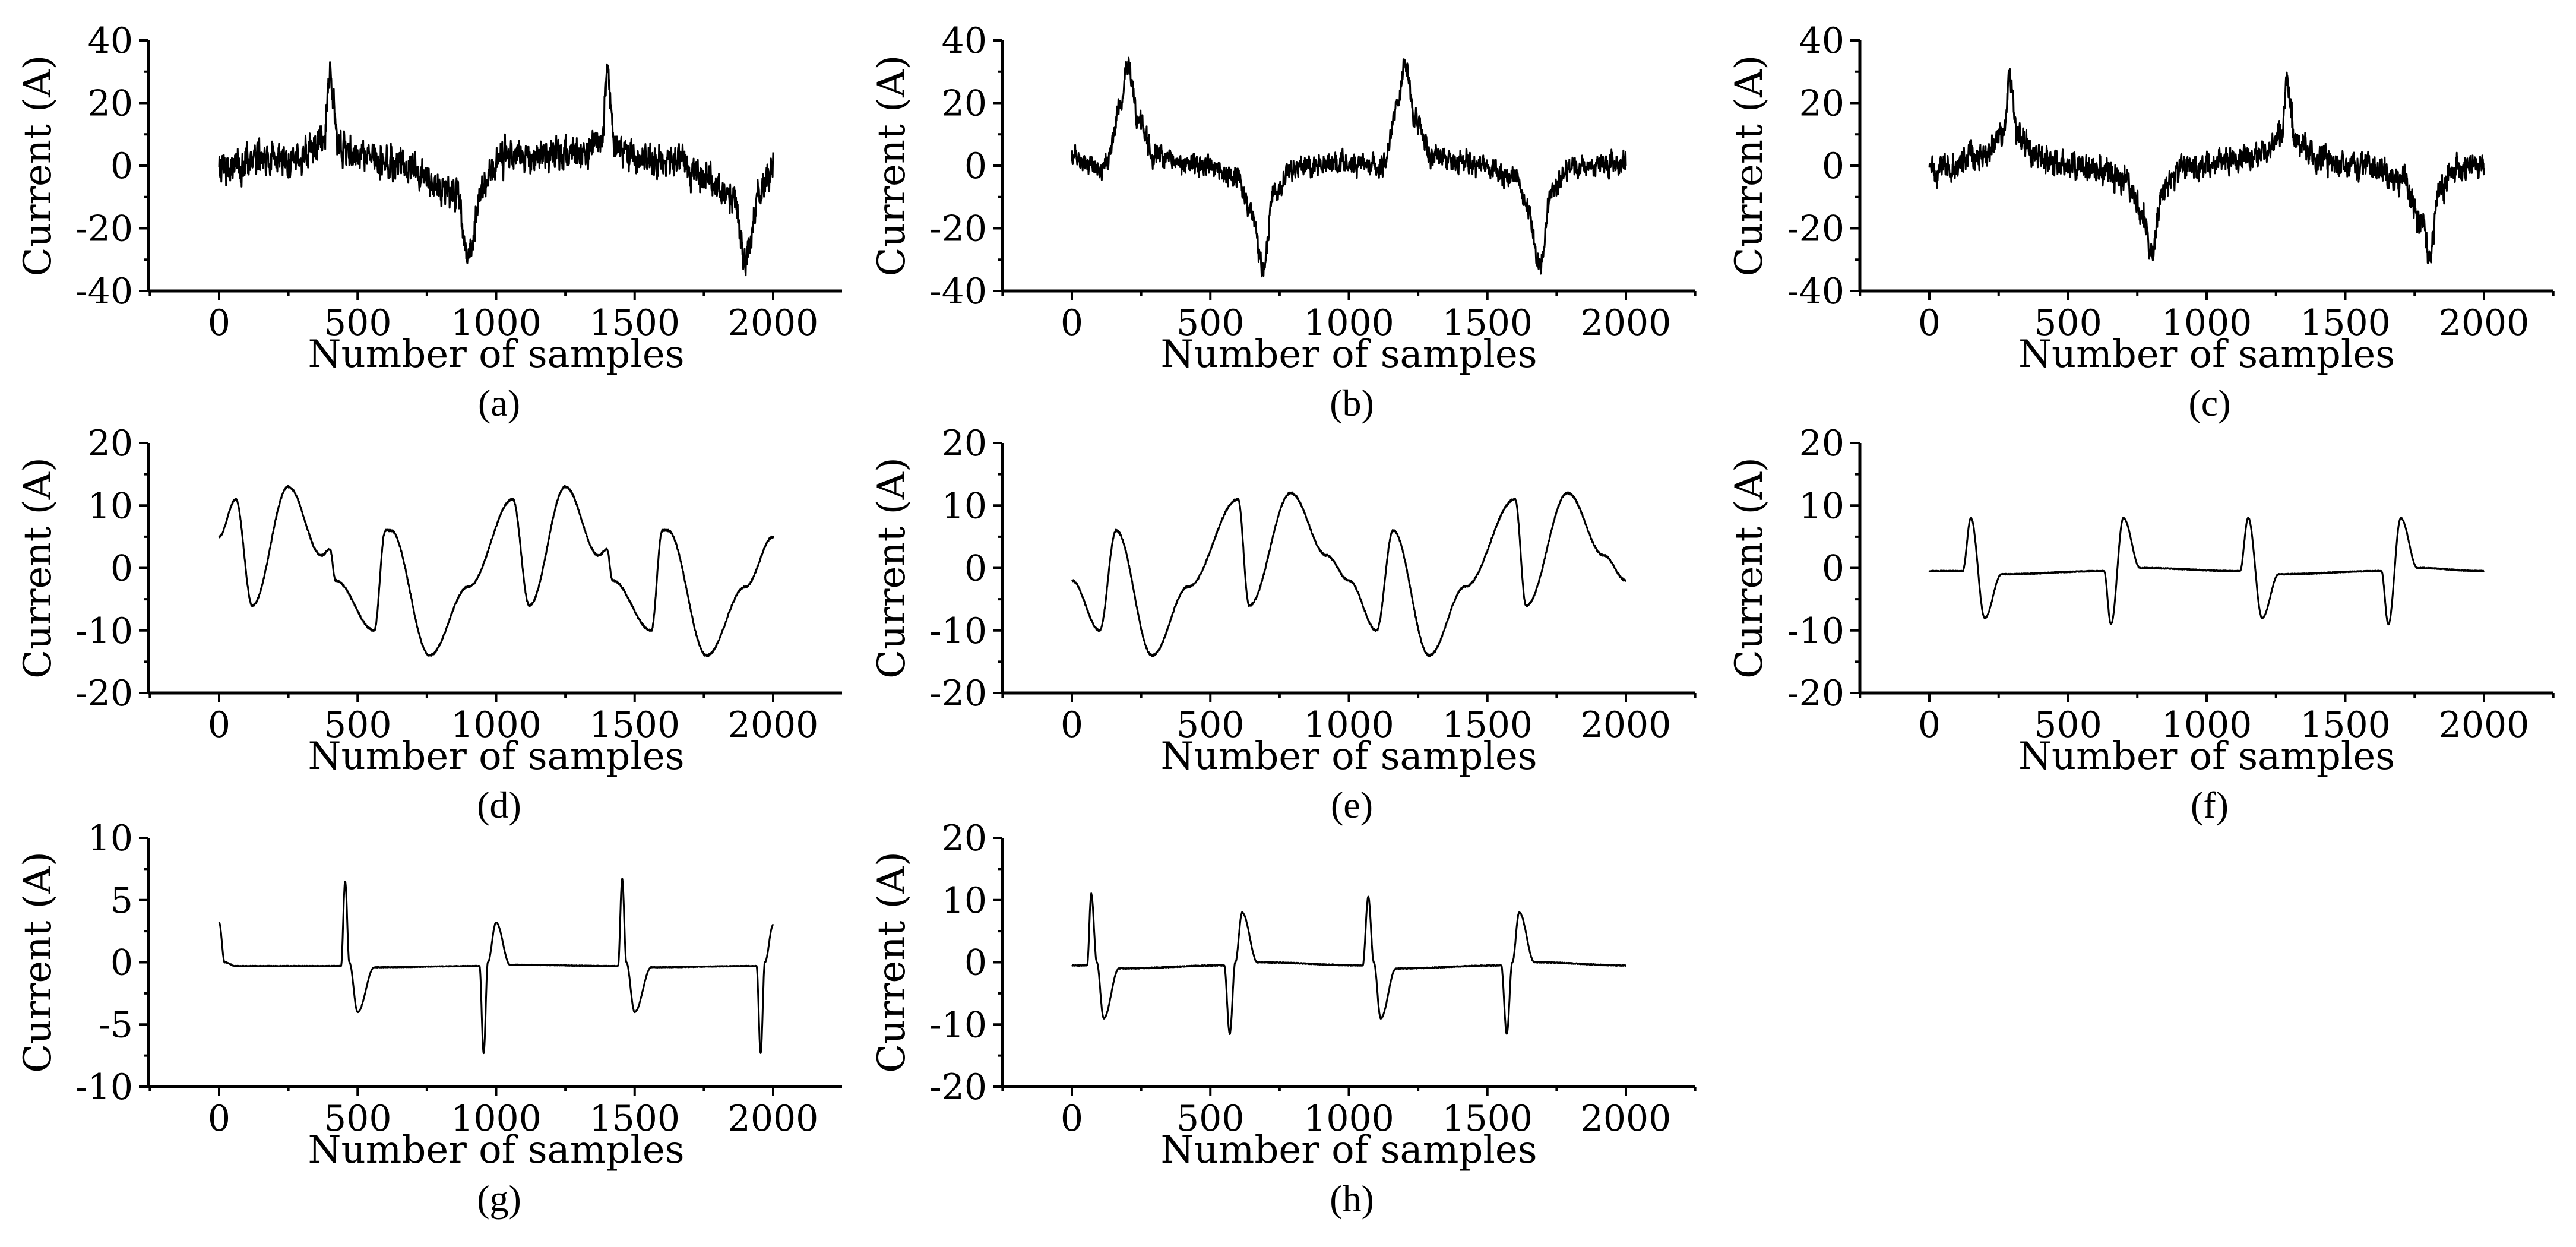 This screenshot has height=1247, width=2576. What do you see at coordinates (1352, 403) in the screenshot?
I see `panel-label: (b)` at bounding box center [1352, 403].